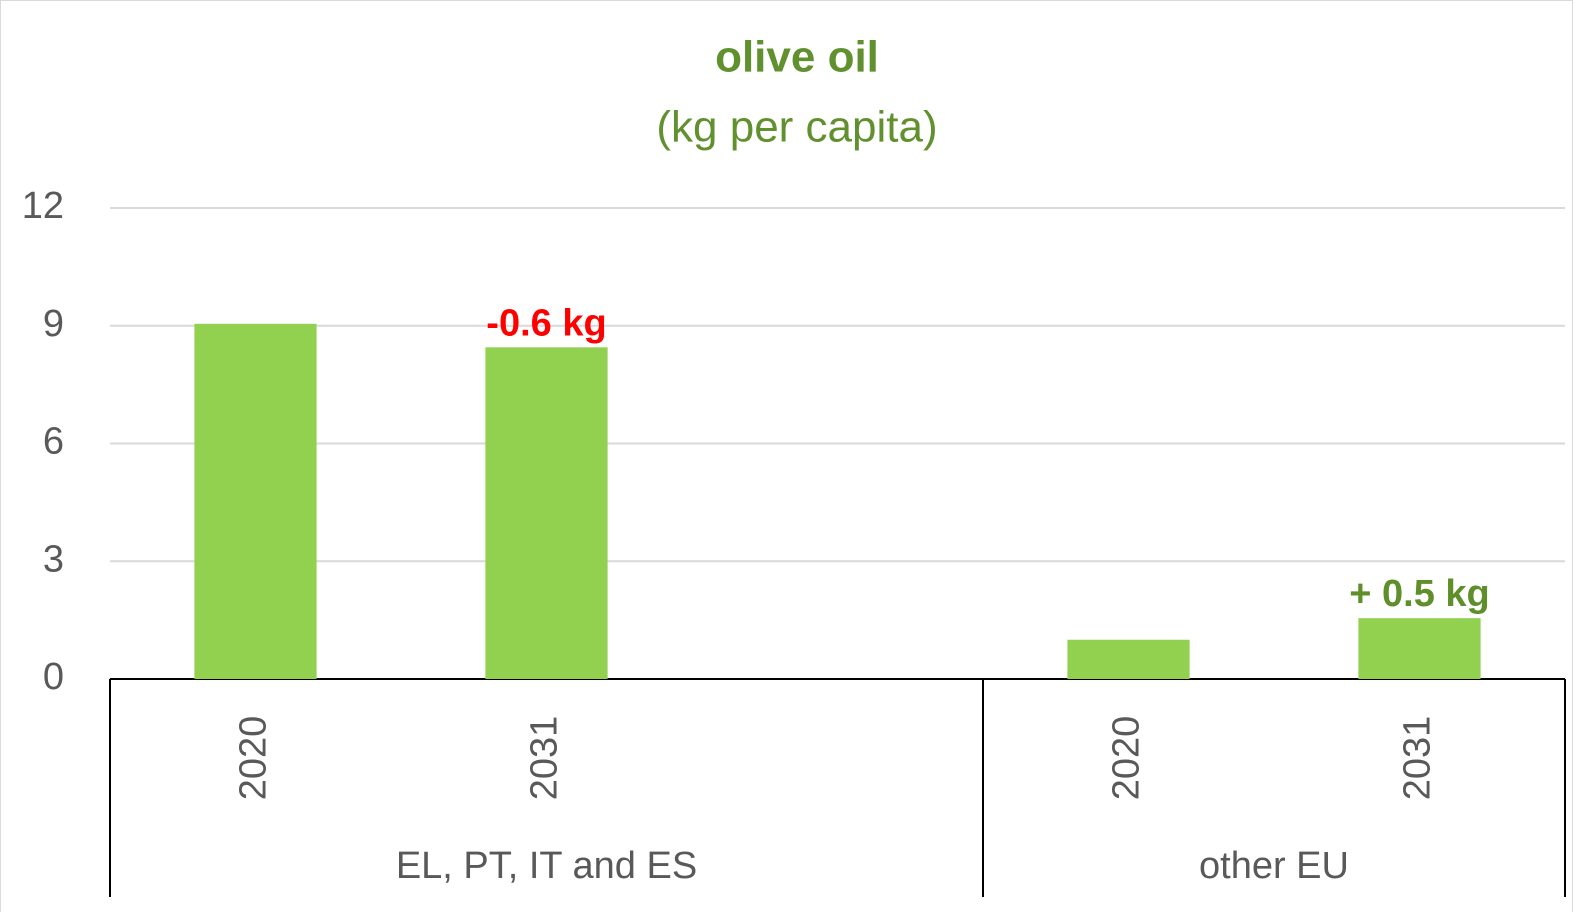 Image resolution: width=1573 pixels, height=912 pixels. Describe the element at coordinates (53, 442) in the screenshot. I see `y-tick-label: 6` at that location.